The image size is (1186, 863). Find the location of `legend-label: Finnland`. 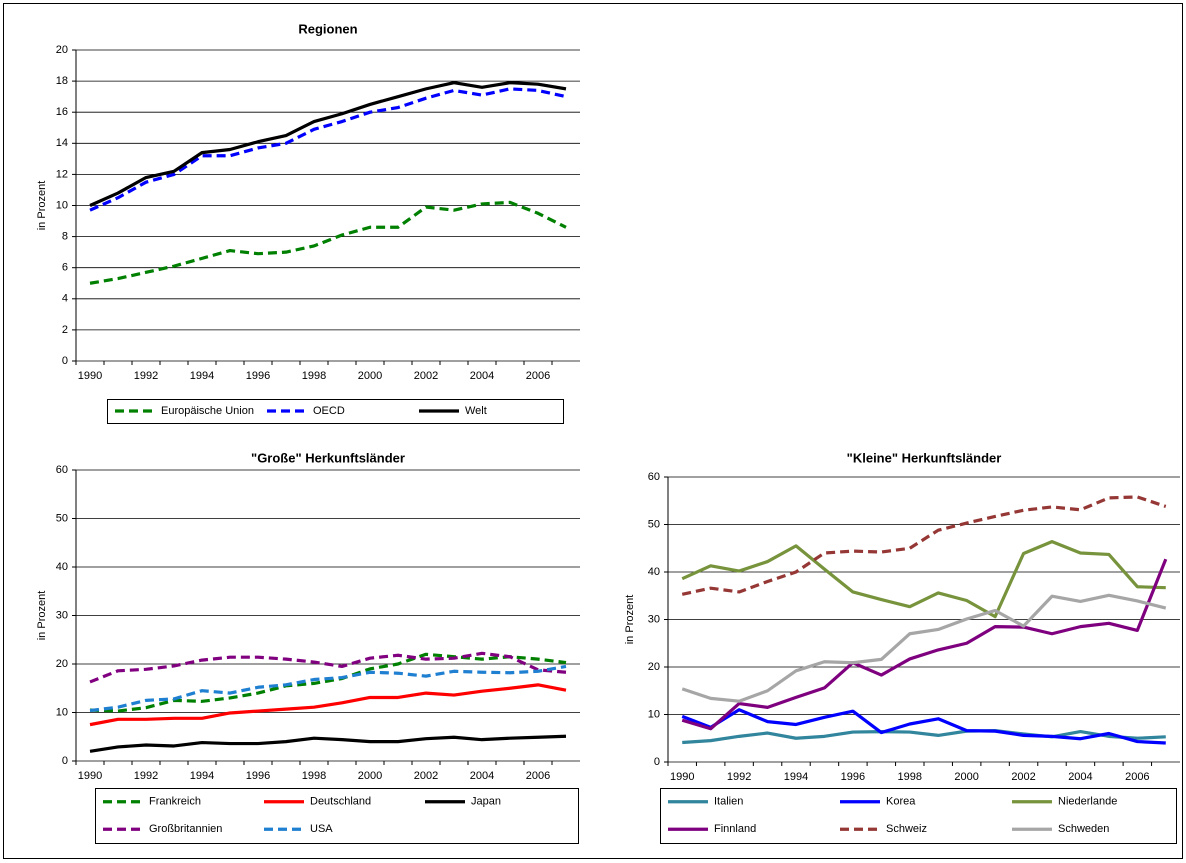

legend-label: Finnland is located at coordinates (735, 829).